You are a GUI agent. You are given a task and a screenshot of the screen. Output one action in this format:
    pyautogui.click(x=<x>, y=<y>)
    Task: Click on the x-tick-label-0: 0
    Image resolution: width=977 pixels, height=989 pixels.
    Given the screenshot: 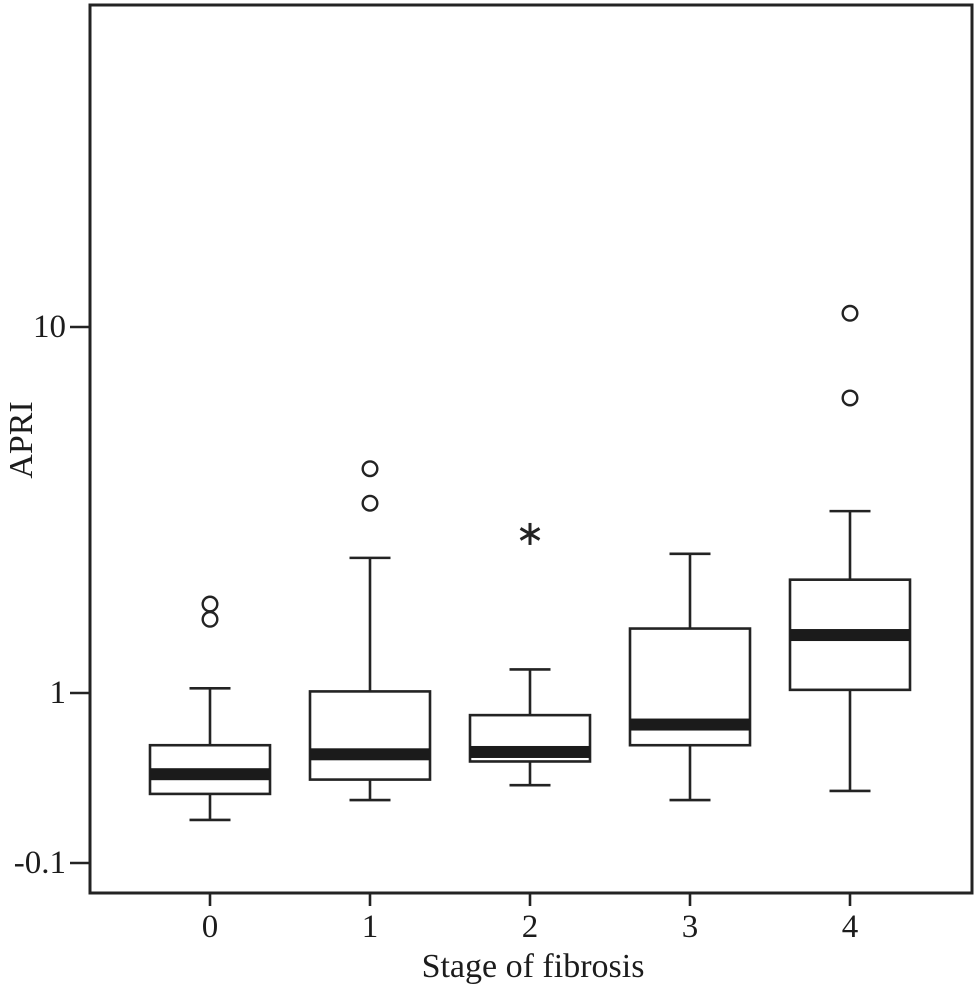 What is the action you would take?
    pyautogui.click(x=210, y=927)
    